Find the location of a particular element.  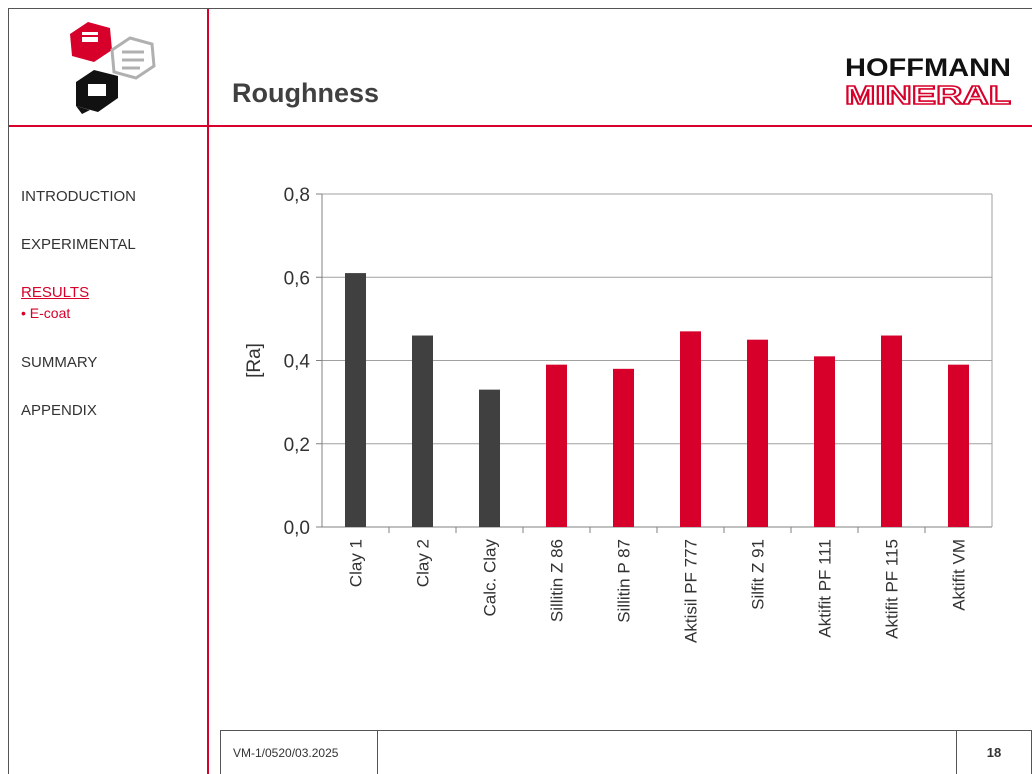

x-category-label: Aktifit PF 115 is located at coordinates (892, 589).